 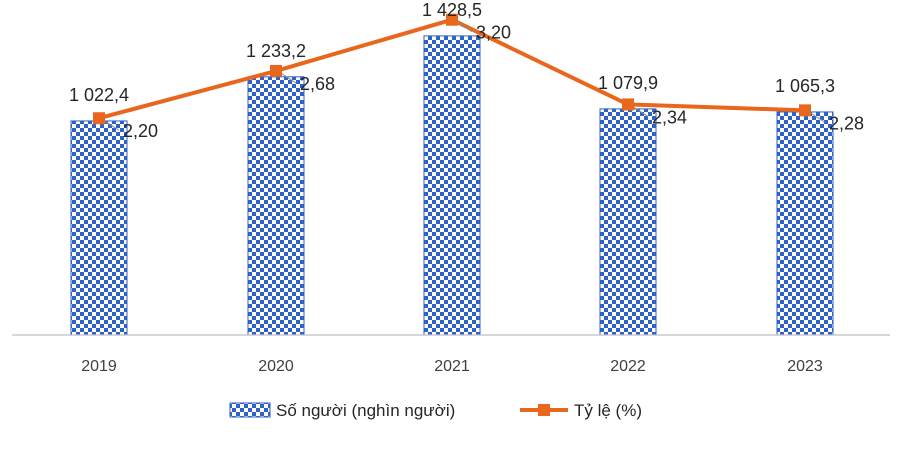 I want to click on legend-bar-swatch, so click(x=250, y=410).